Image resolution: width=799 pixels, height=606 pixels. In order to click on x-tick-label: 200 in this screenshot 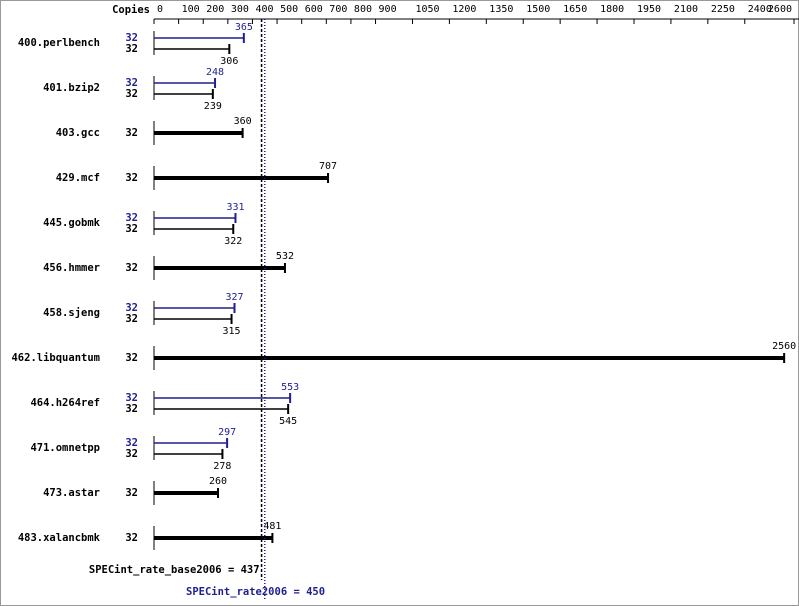, I will do `click(215, 9)`.